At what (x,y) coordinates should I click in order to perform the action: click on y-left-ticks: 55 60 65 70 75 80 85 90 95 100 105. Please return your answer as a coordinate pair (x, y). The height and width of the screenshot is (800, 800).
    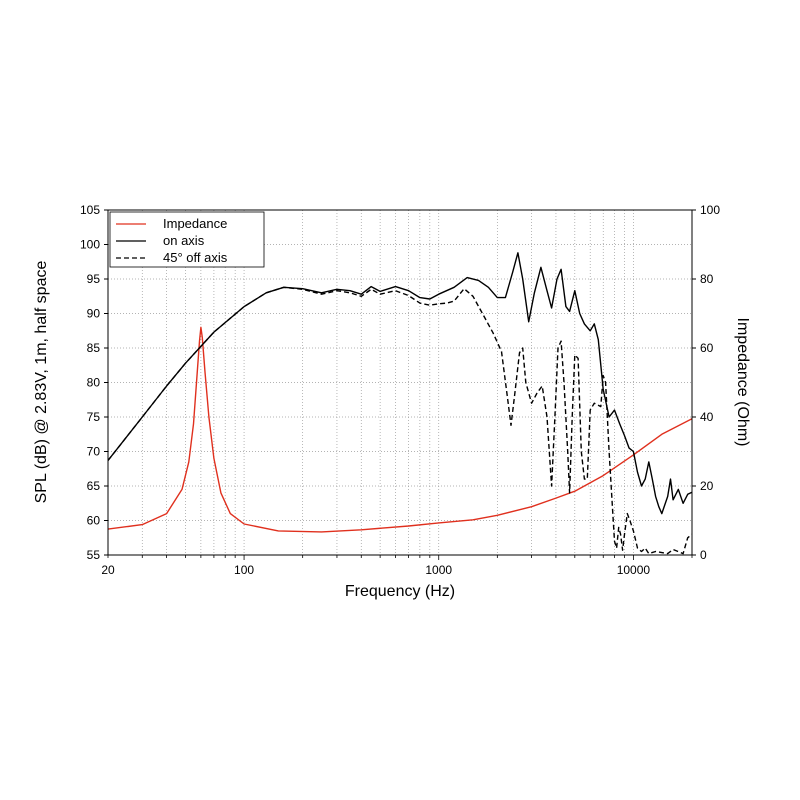
    Looking at the image, I should click on (94, 382).